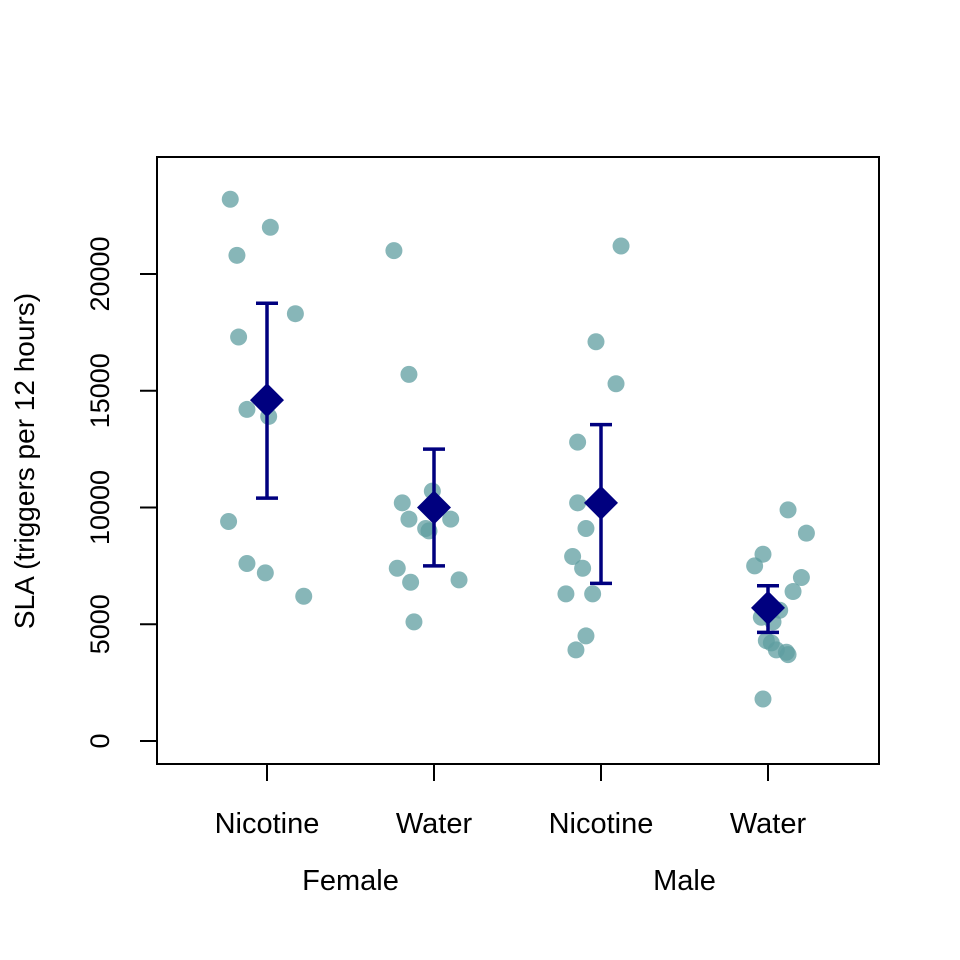  I want to click on y-tick-label: 20000, so click(100, 273).